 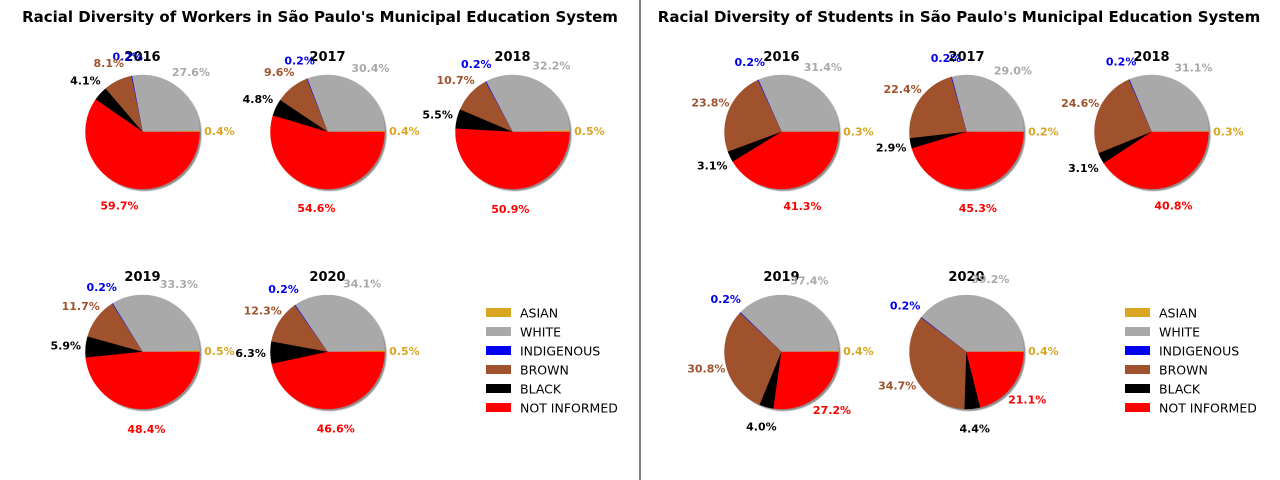 I want to click on legend-label-brown: BROWN, so click(x=1183, y=370).